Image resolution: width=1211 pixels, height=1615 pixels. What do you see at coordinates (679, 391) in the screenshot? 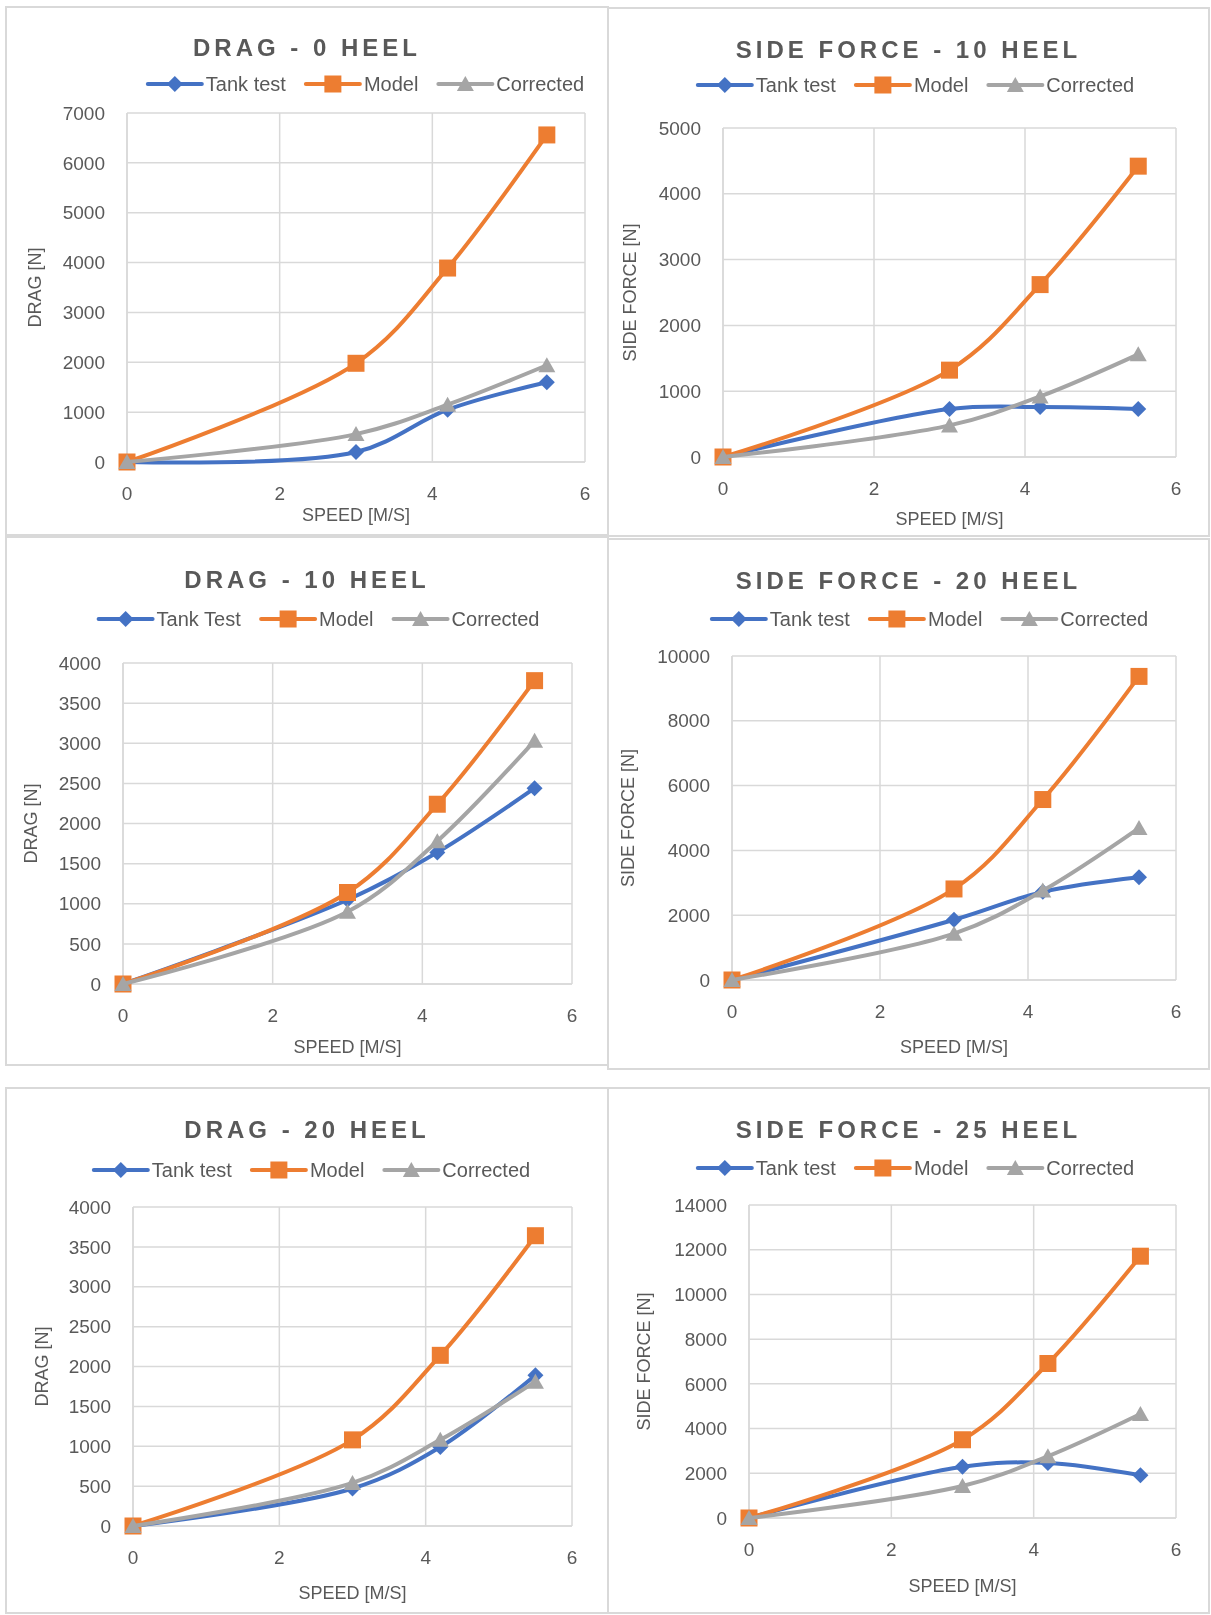
I see `y-tick-label: 1000` at bounding box center [679, 391].